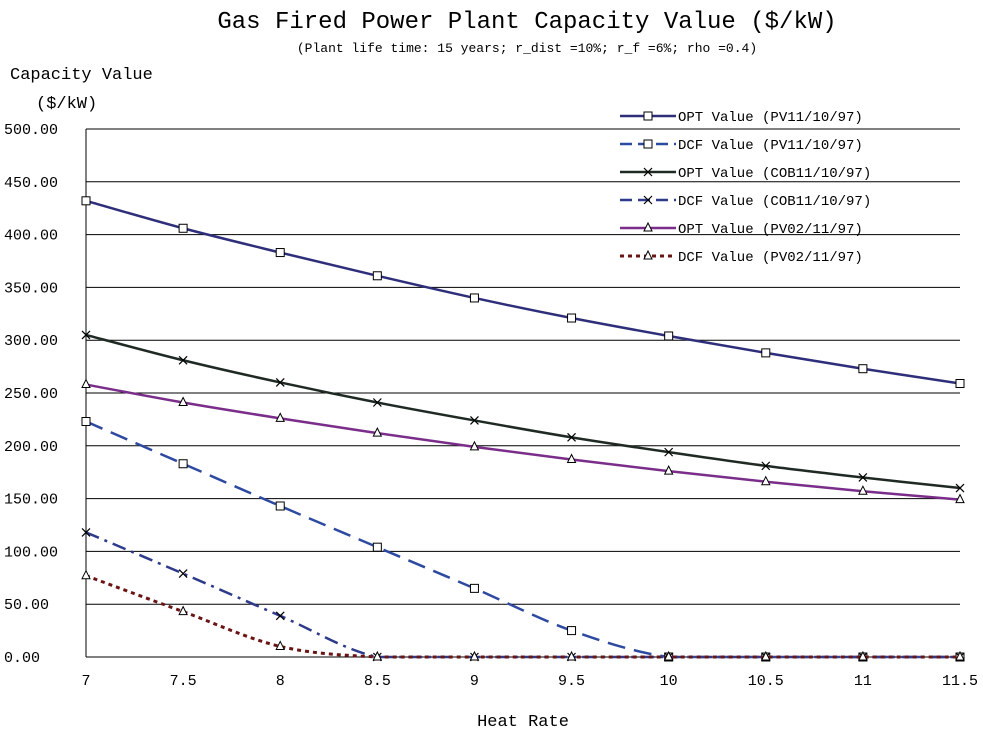  What do you see at coordinates (31, 288) in the screenshot?
I see `y-tick-label: 350.00` at bounding box center [31, 288].